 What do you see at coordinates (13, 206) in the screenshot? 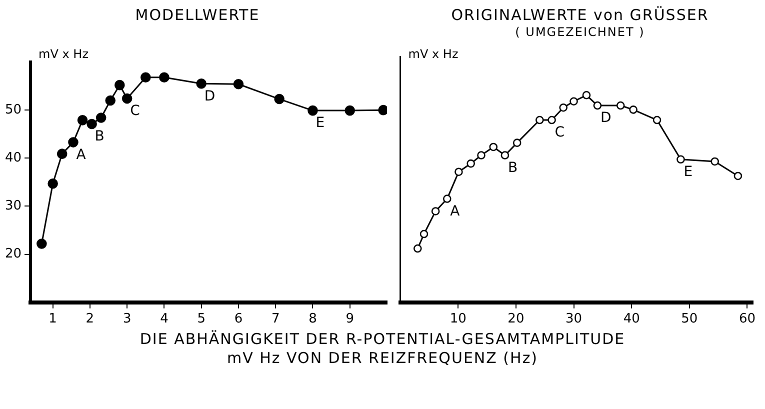
I see `y-tick-label: 30` at bounding box center [13, 206].